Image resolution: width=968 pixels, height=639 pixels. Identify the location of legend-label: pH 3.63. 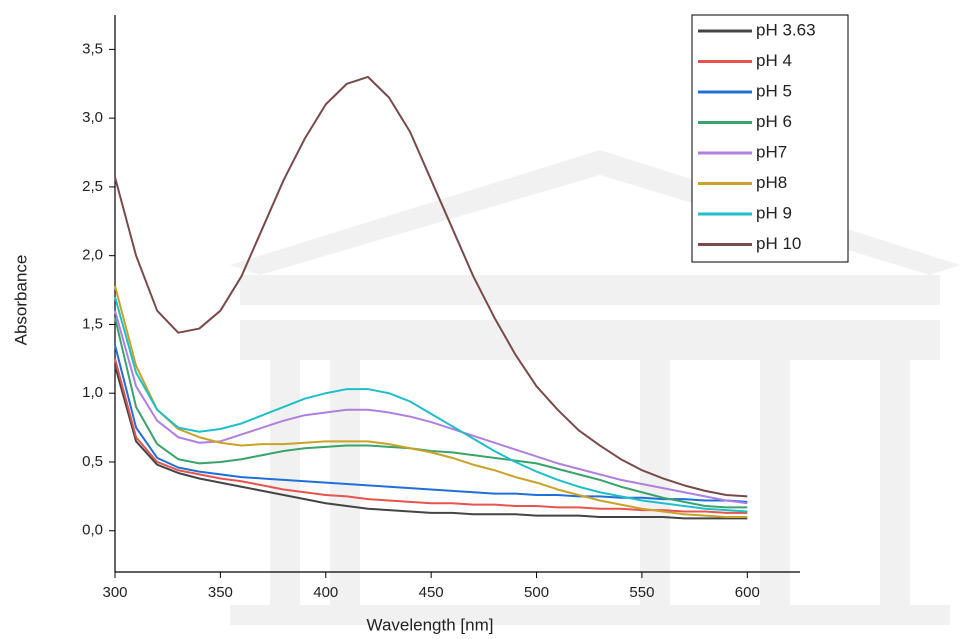
(786, 29).